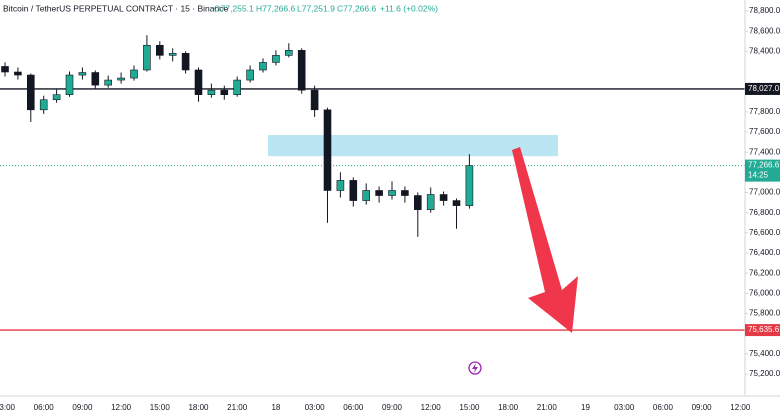 This screenshot has height=417, width=780. What do you see at coordinates (764, 212) in the screenshot?
I see `y-tick-label: 76,800.0` at bounding box center [764, 212].